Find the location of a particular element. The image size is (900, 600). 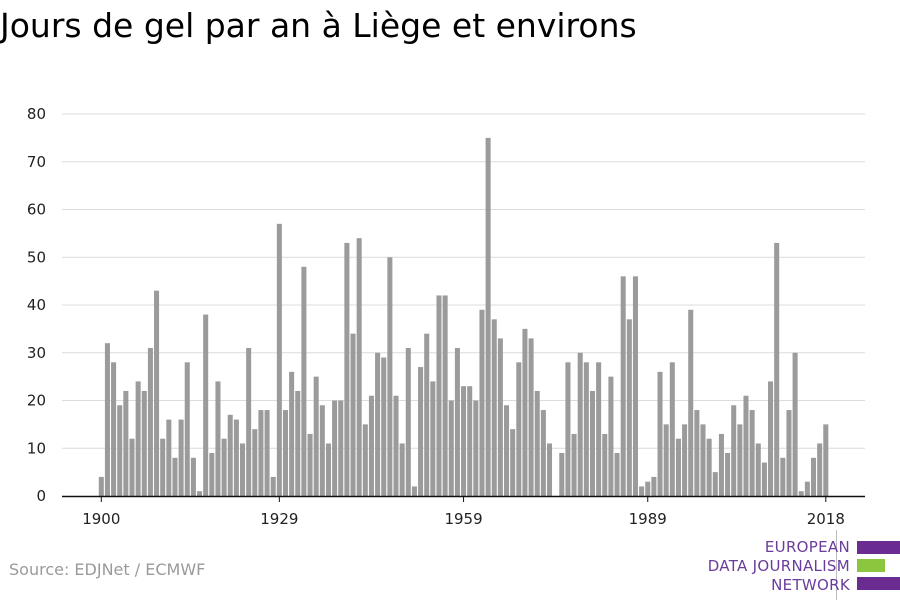

chart-title: Jours de gel par an à Liège et environs is located at coordinates (318, 25).